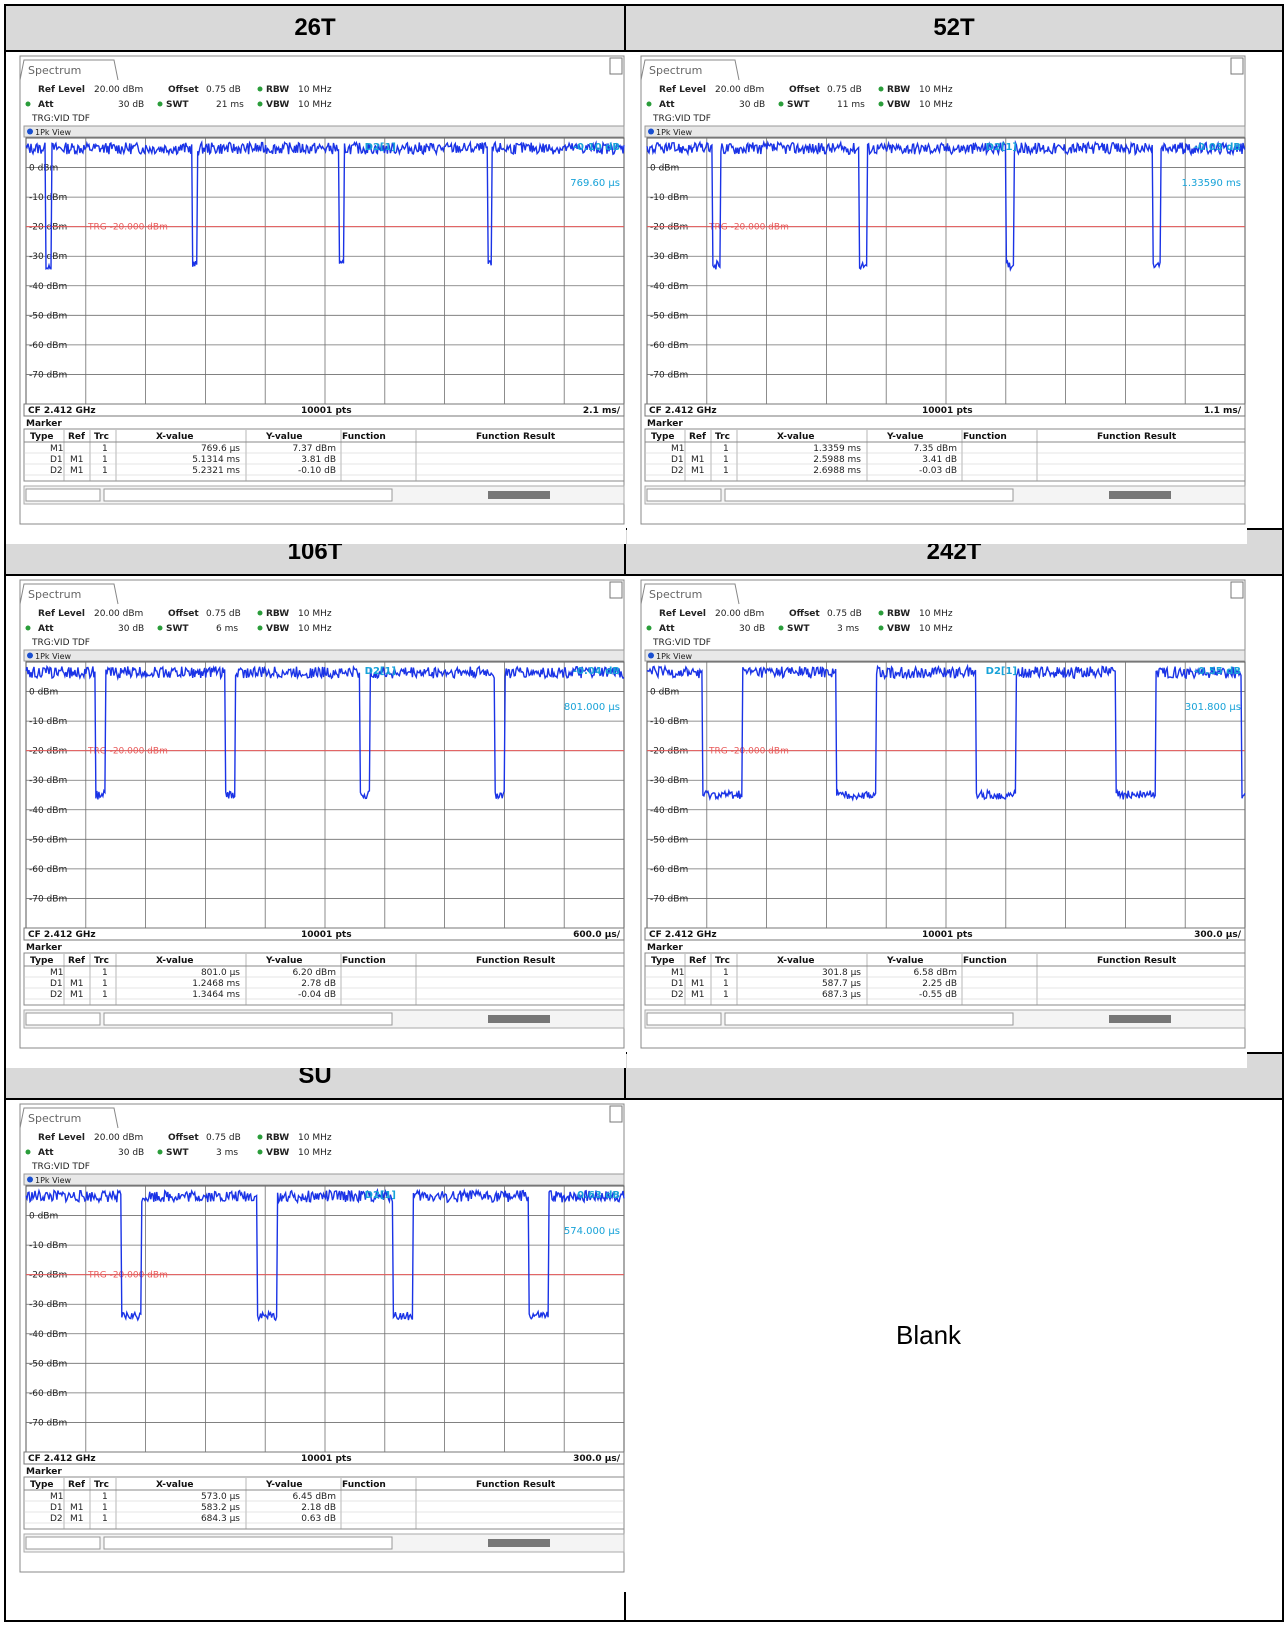  What do you see at coordinates (131, 629) in the screenshot?
I see `att-value: 30 dB` at bounding box center [131, 629].